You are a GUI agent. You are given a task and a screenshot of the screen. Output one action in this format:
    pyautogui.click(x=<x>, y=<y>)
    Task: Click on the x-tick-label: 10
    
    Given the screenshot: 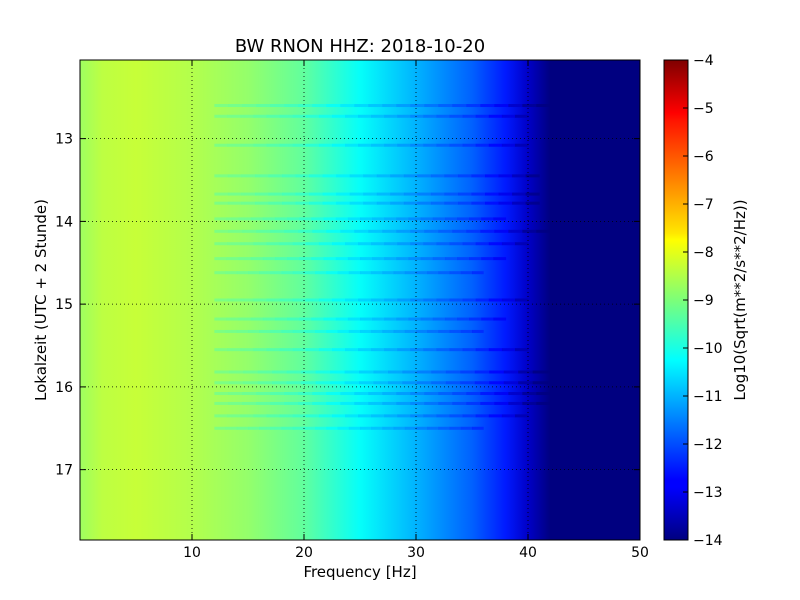 What is the action you would take?
    pyautogui.click(x=192, y=553)
    